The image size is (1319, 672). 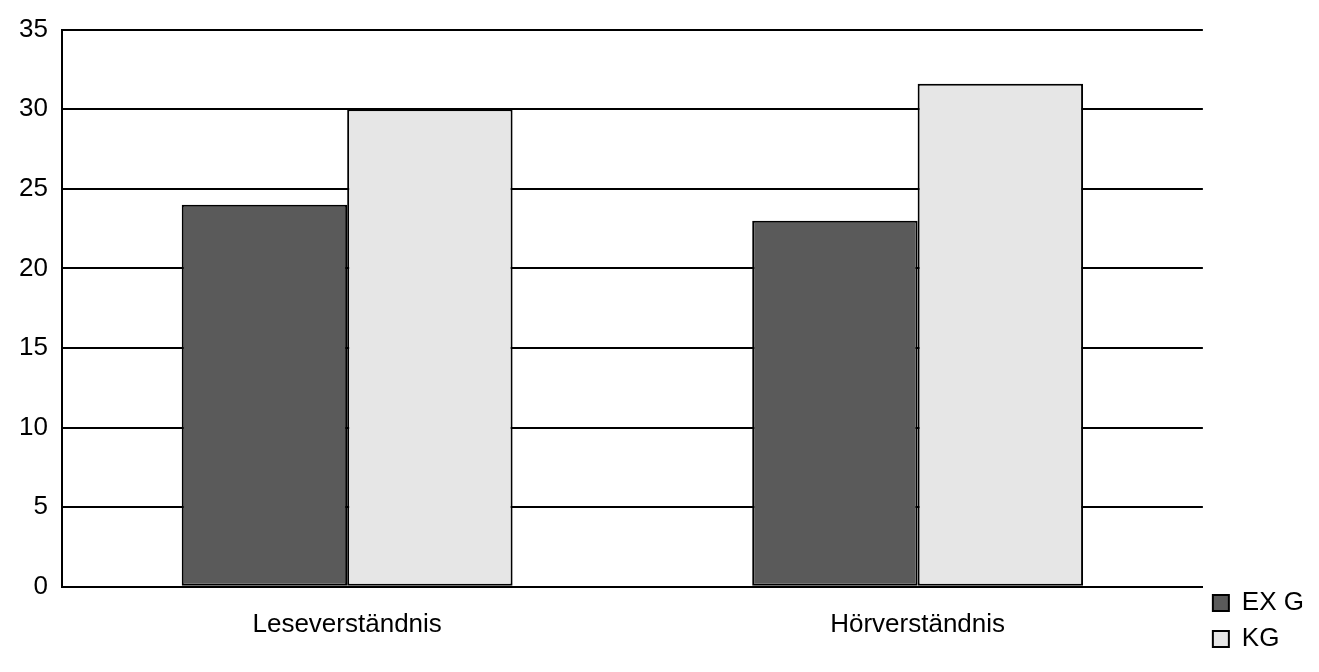 I want to click on y-tick-label: 25, so click(x=33, y=186).